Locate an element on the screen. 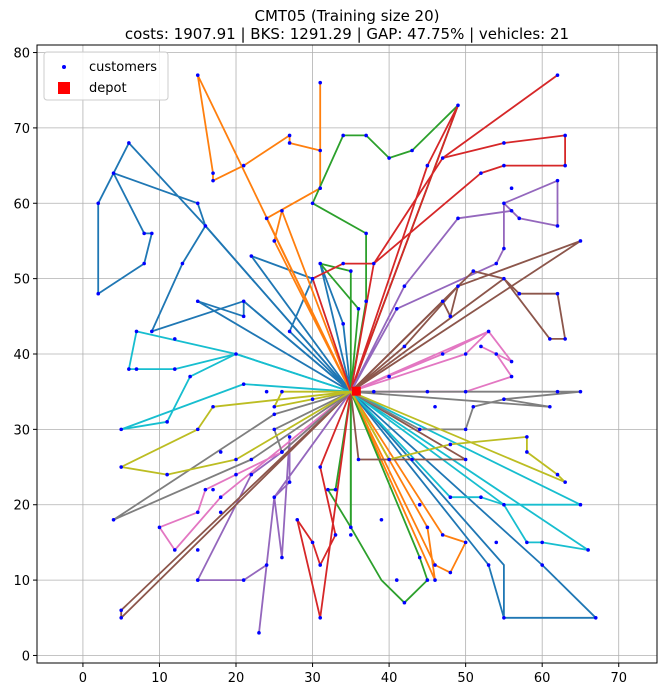 This screenshot has height=697, width=667. y-tick-label: 0 is located at coordinates (26, 656).